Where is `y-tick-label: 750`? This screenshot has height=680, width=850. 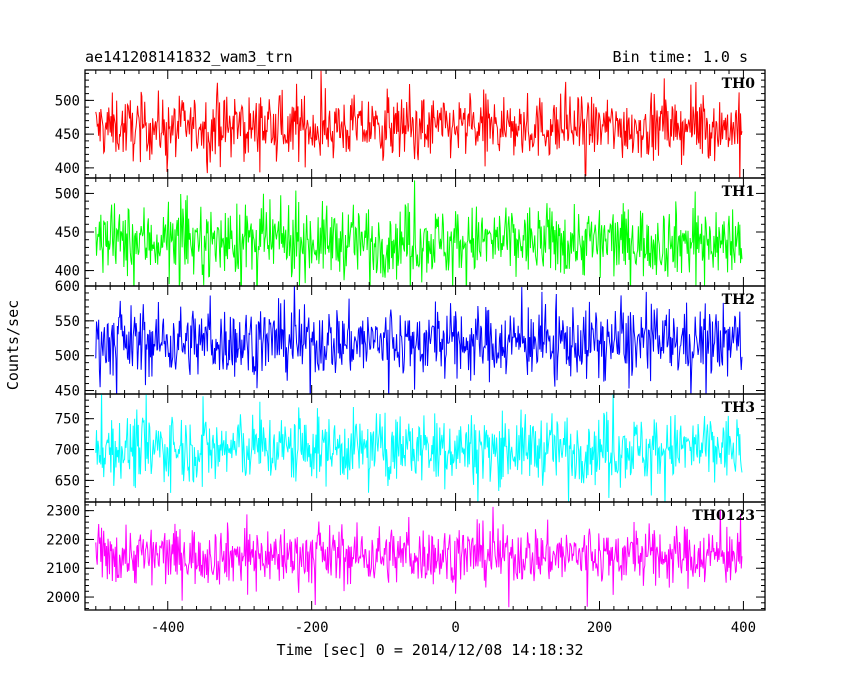
y-tick-label: 750 is located at coordinates (67, 420).